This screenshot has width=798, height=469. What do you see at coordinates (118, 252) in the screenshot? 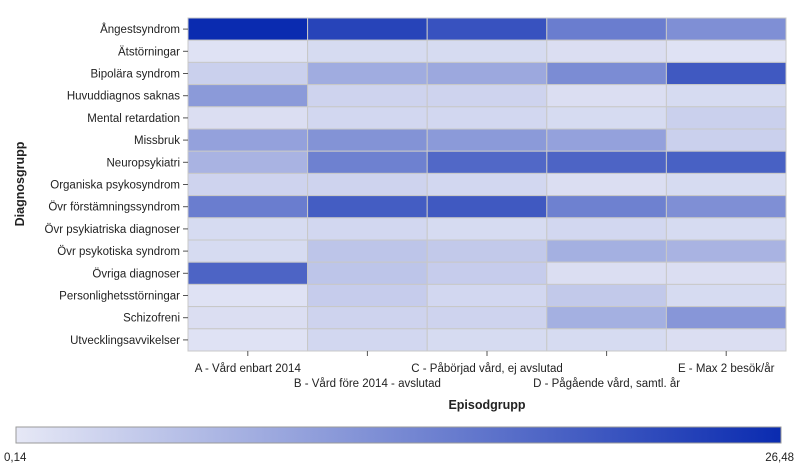
I see `y-tick-label: Övr psykotiska syndrom` at bounding box center [118, 252].